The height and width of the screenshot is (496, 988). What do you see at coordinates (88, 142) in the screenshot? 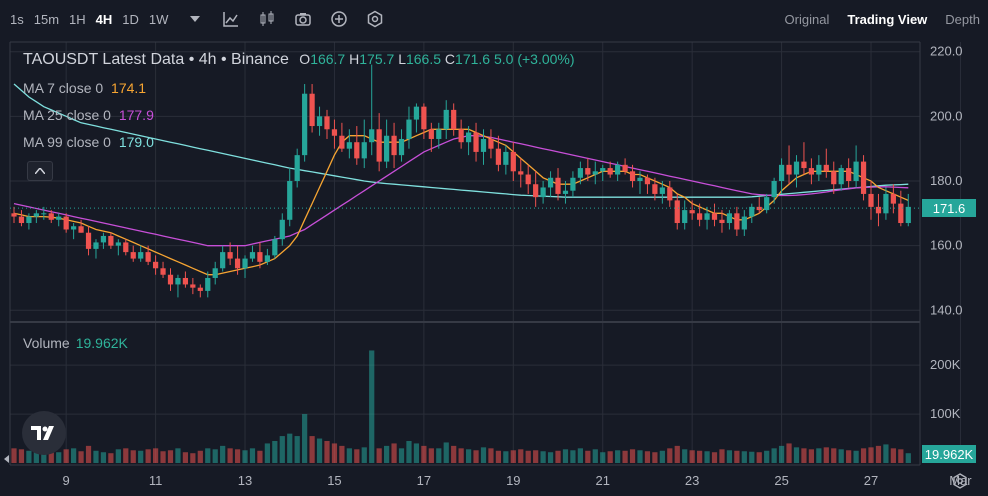
I see `ma99-legend: MA 99 close 0 179.0` at bounding box center [88, 142].